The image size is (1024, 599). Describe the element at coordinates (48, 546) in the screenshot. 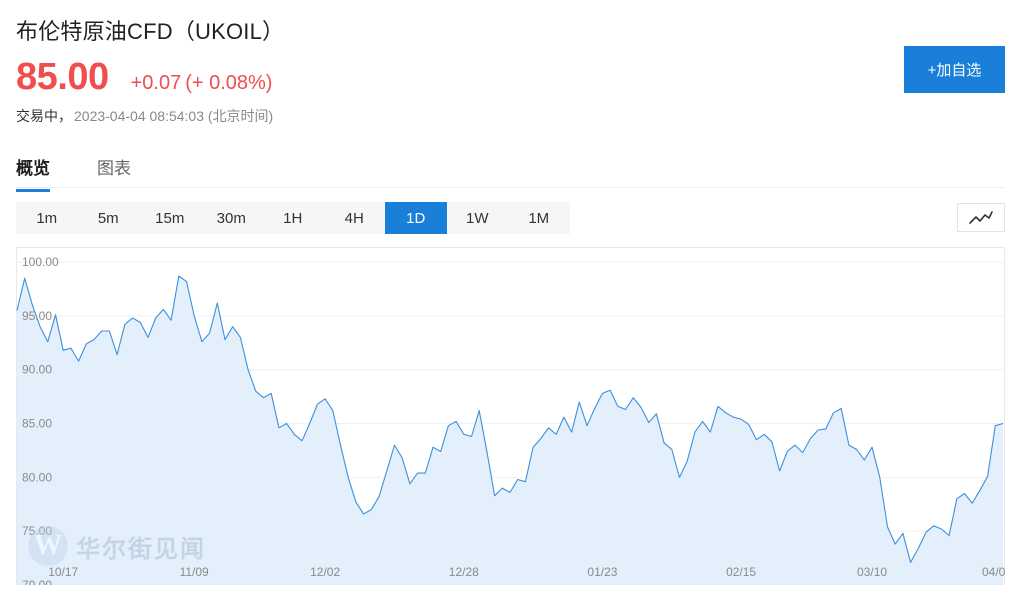

I see `watermark-logo-icon: W` at that location.